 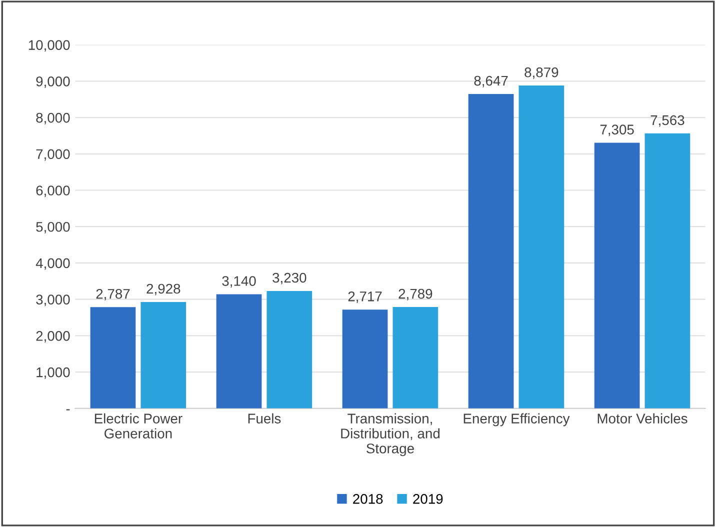 What do you see at coordinates (53, 300) in the screenshot?
I see `y-tick-label: 3,000` at bounding box center [53, 300].